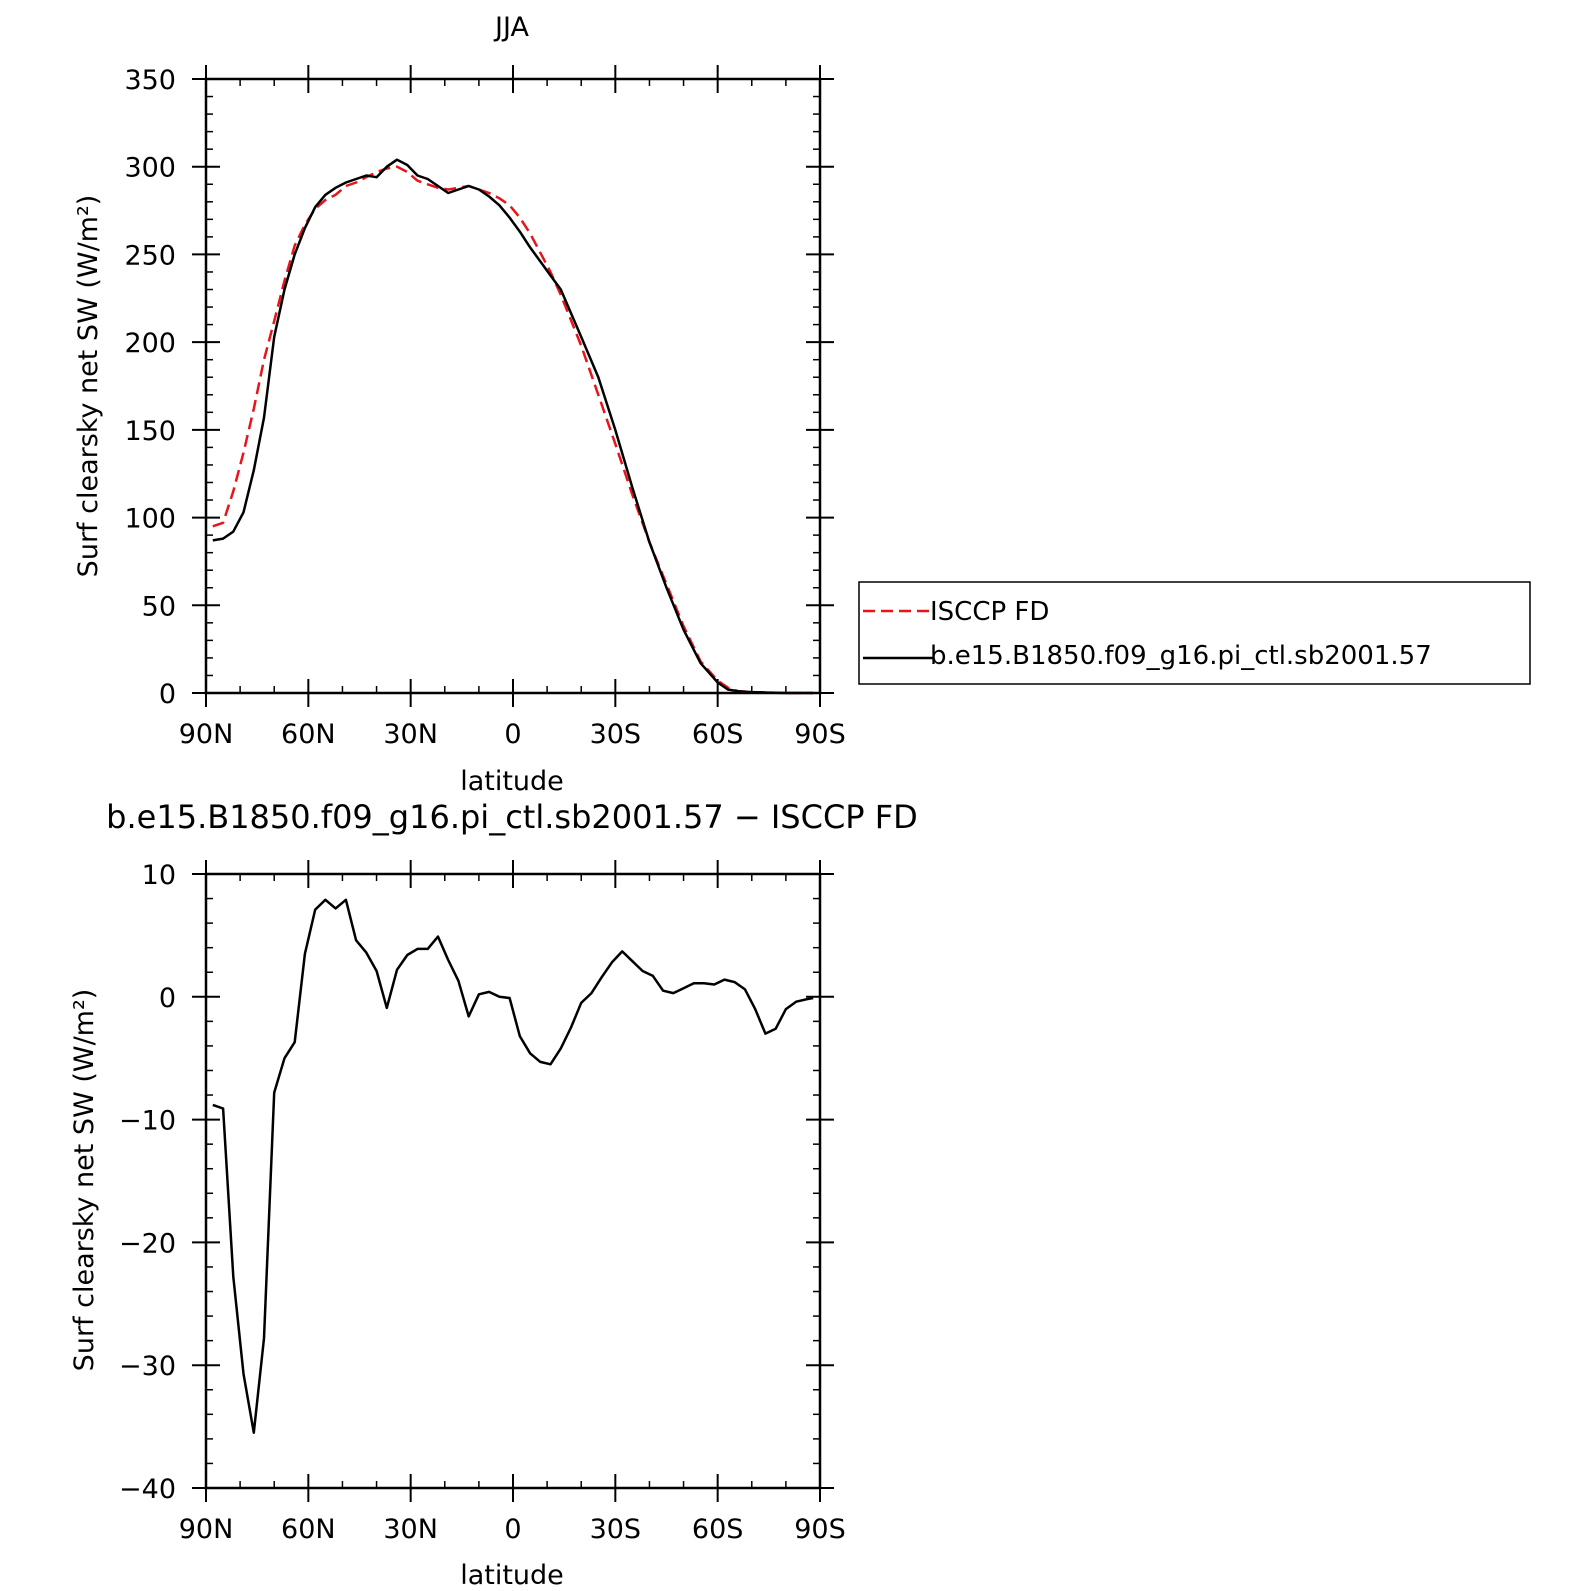  Describe the element at coordinates (150, 431) in the screenshot. I see `y-tick-label: 150` at that location.